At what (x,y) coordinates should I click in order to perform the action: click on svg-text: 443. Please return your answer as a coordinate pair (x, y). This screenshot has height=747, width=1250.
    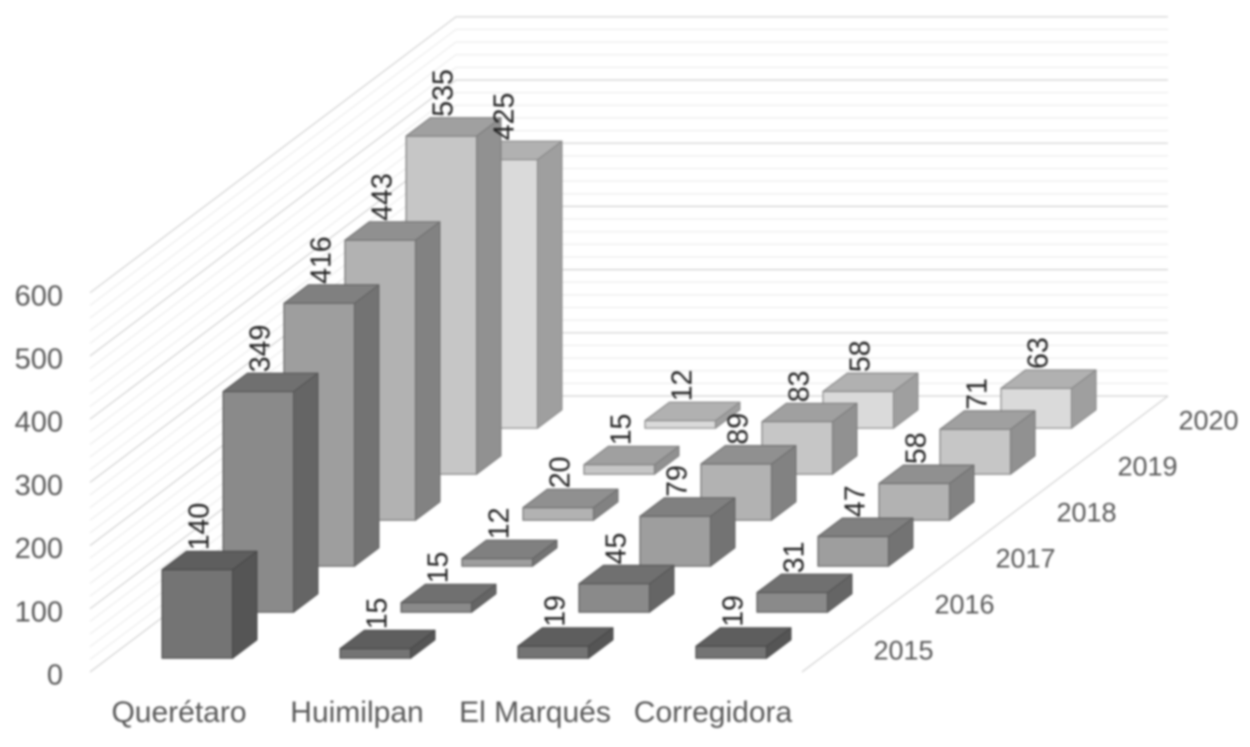
    Looking at the image, I should click on (383, 197).